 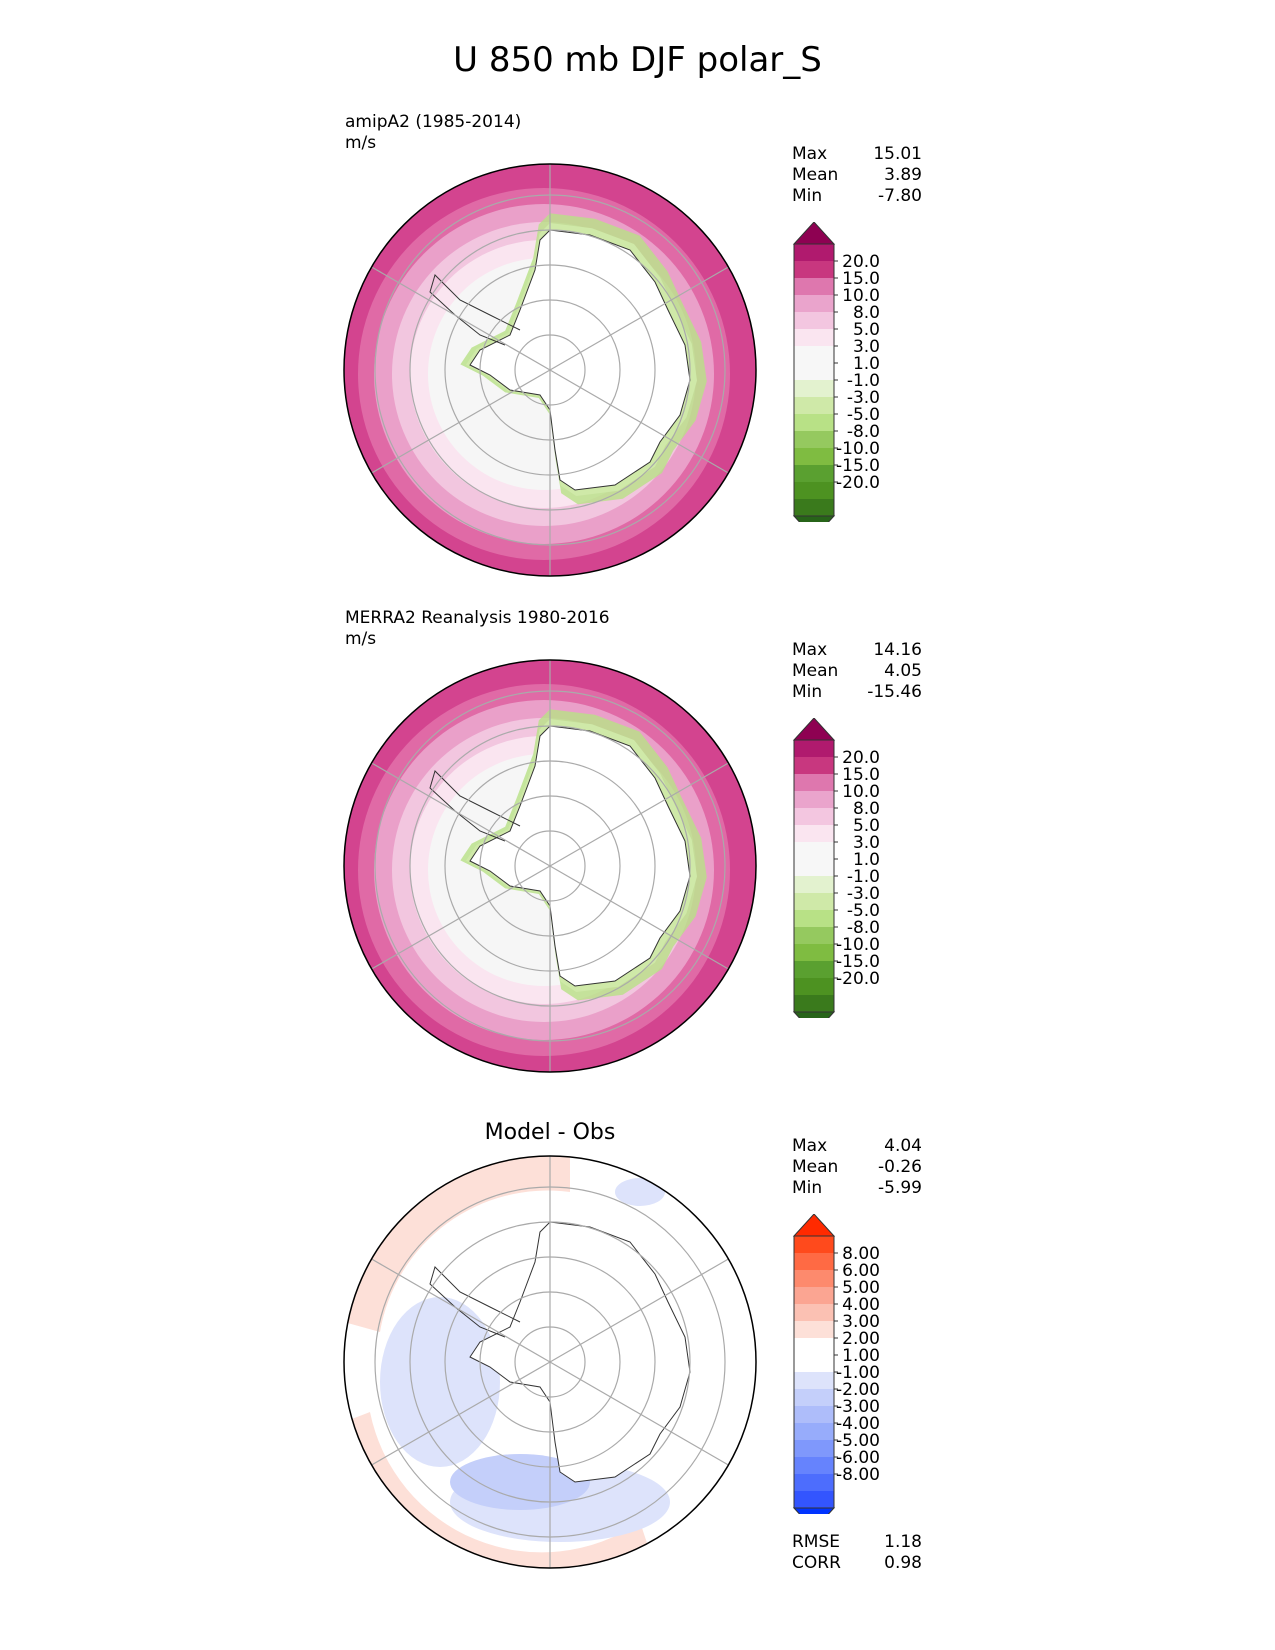 What do you see at coordinates (815, 1167) in the screenshot?
I see `stat-label: Mean` at bounding box center [815, 1167].